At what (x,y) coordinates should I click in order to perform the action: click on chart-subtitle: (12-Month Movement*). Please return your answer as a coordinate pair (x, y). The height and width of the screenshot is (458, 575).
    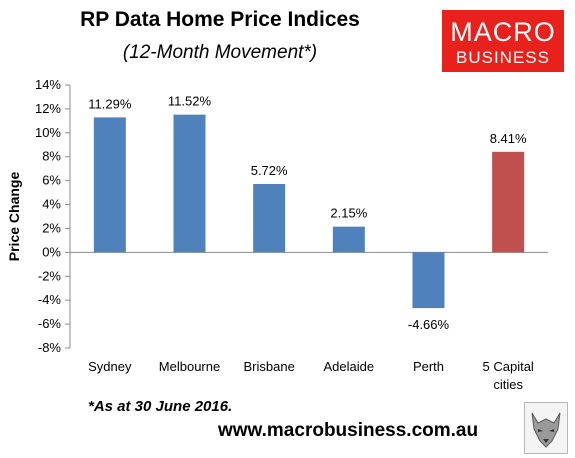
    Looking at the image, I should click on (220, 52).